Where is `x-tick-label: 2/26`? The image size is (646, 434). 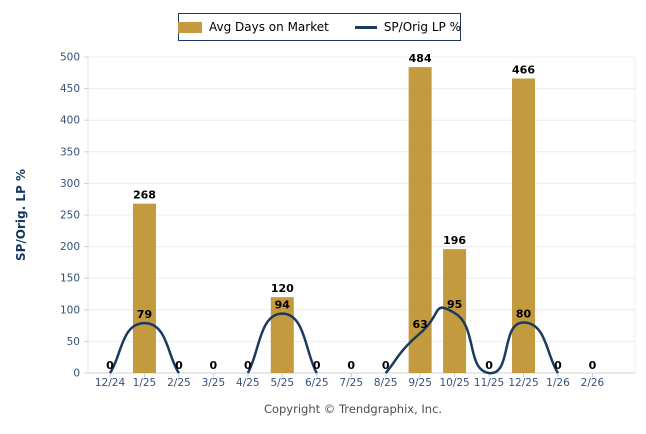
x-tick-label: 2/26 is located at coordinates (593, 383).